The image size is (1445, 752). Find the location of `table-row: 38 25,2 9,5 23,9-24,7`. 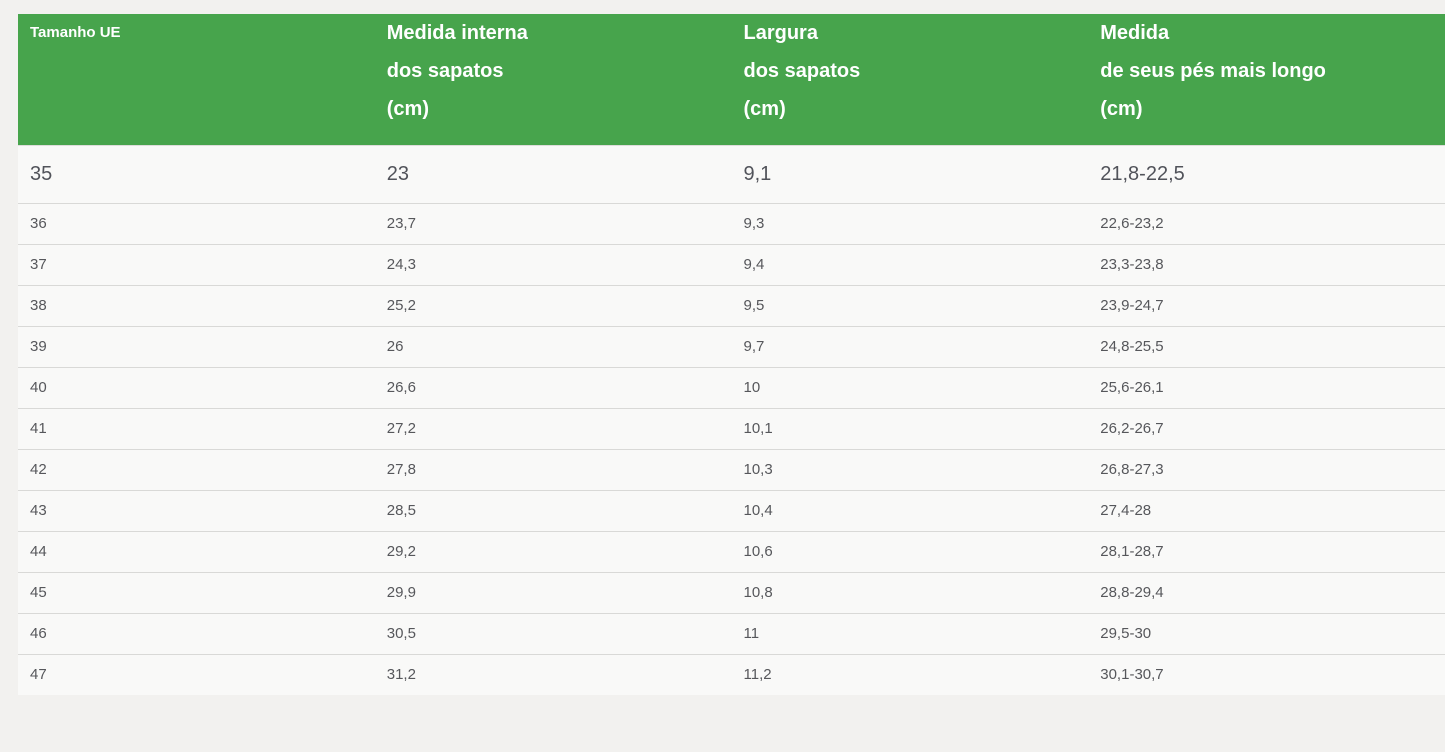

table-row: 38 25,2 9,5 23,9-24,7 is located at coordinates (731, 305).